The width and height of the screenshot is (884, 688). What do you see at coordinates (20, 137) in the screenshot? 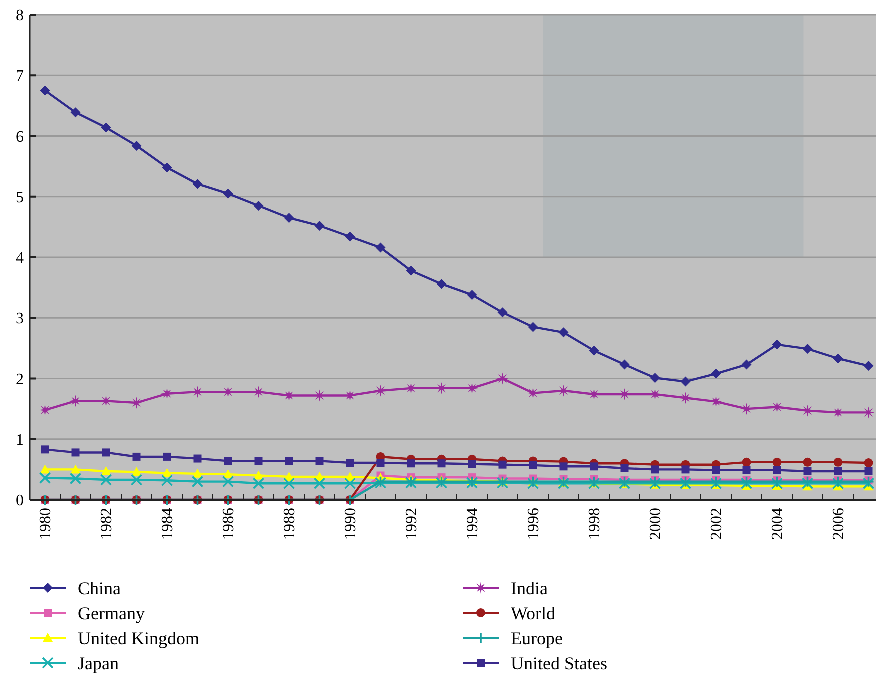
I see `y-tick-label: 6` at bounding box center [20, 137].